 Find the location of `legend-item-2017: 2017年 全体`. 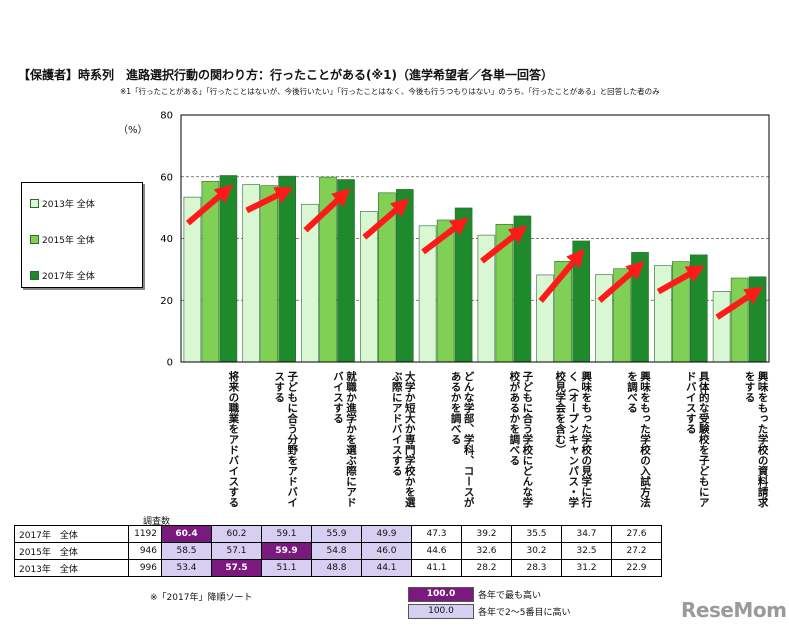

legend-item-2017: 2017年 全体 is located at coordinates (62, 275).